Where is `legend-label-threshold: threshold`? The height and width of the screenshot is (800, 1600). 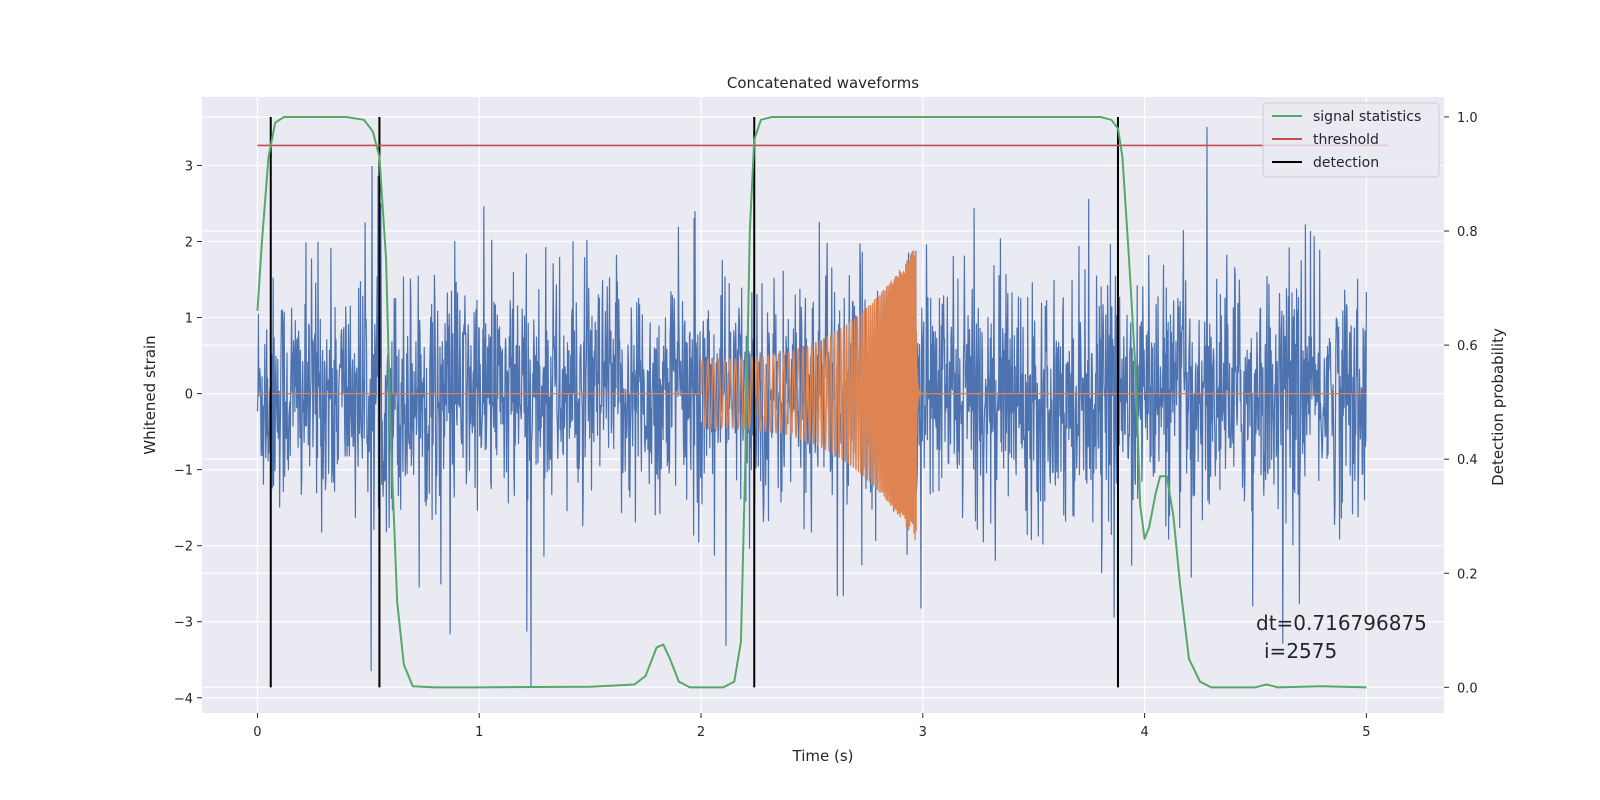 legend-label-threshold: threshold is located at coordinates (1346, 140).